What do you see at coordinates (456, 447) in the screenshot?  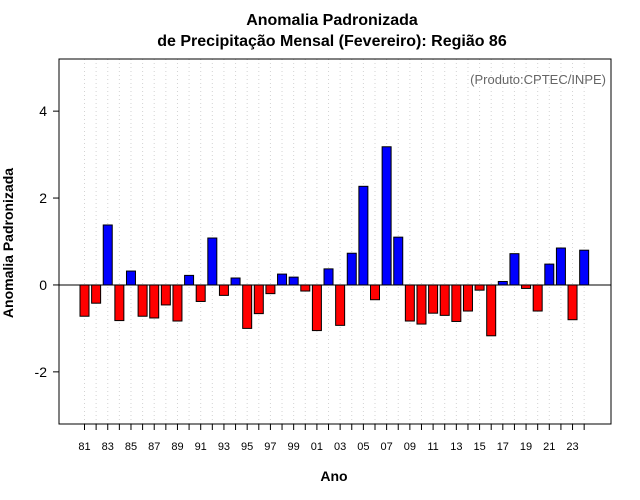 I see `x-tick-label: 13` at bounding box center [456, 447].